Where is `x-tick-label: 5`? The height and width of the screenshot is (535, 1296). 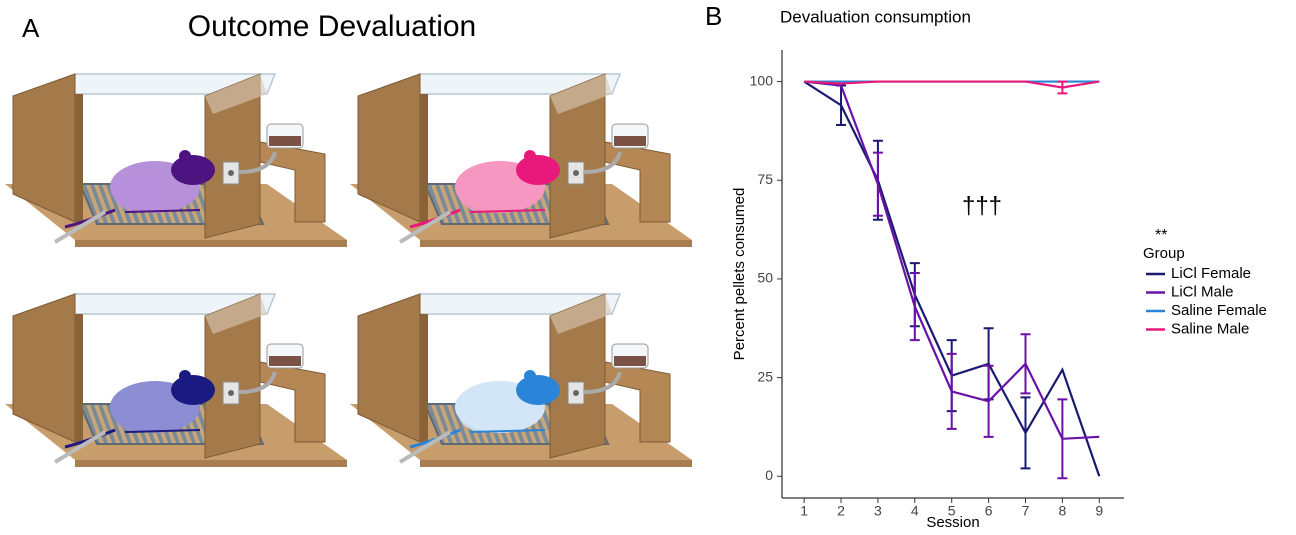 x-tick-label: 5 is located at coordinates (952, 511).